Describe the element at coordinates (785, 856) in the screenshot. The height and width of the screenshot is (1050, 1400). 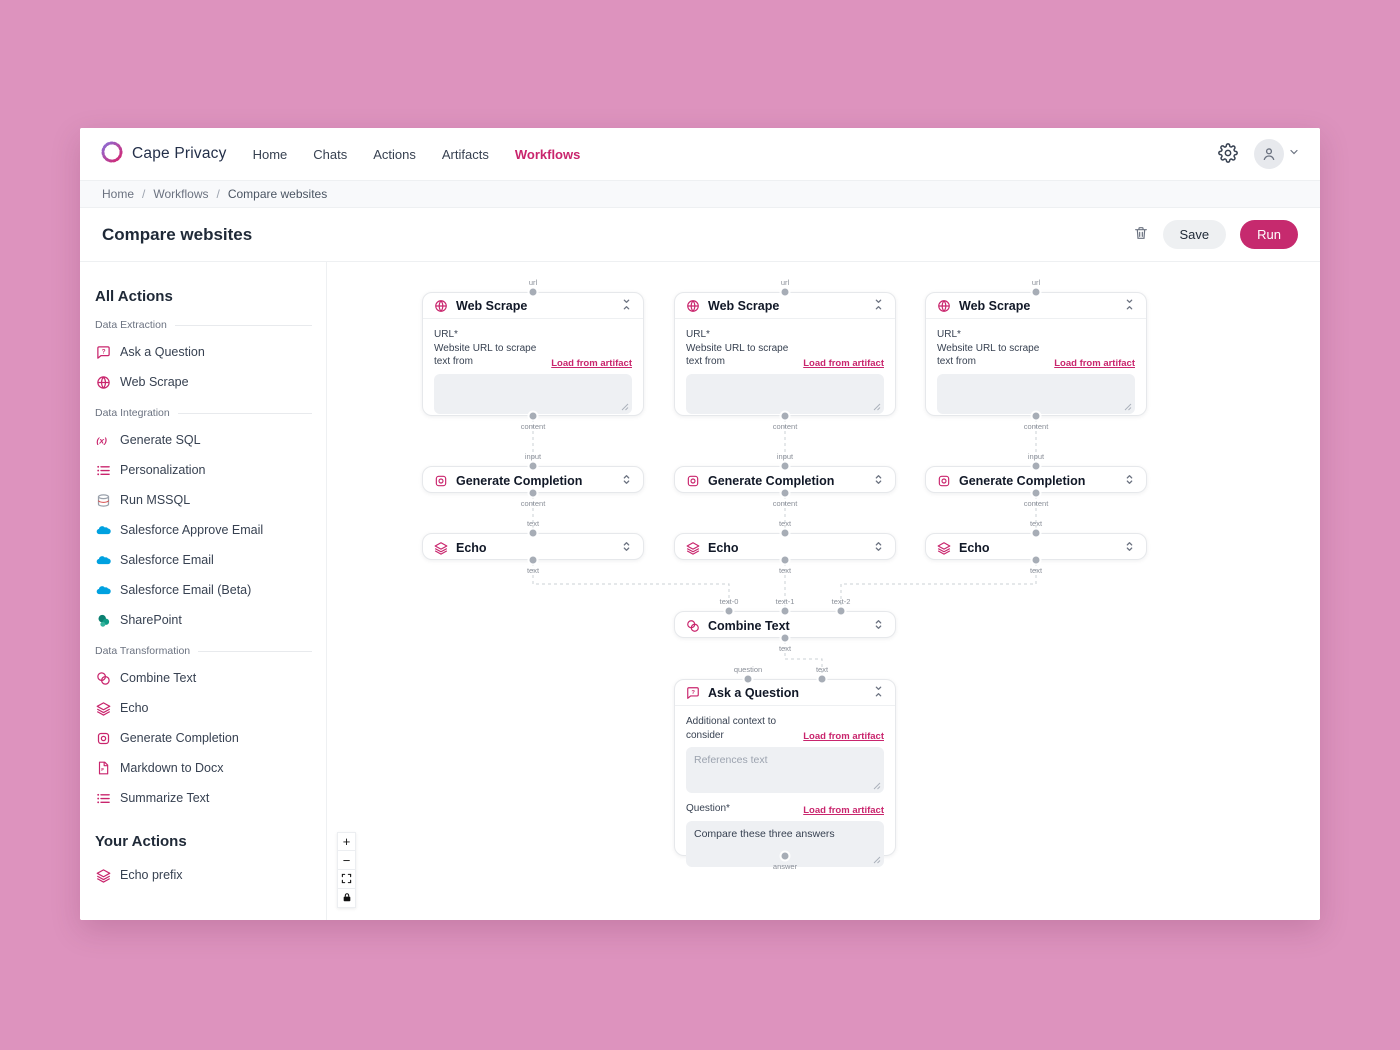
I see `output-port-answer` at that location.